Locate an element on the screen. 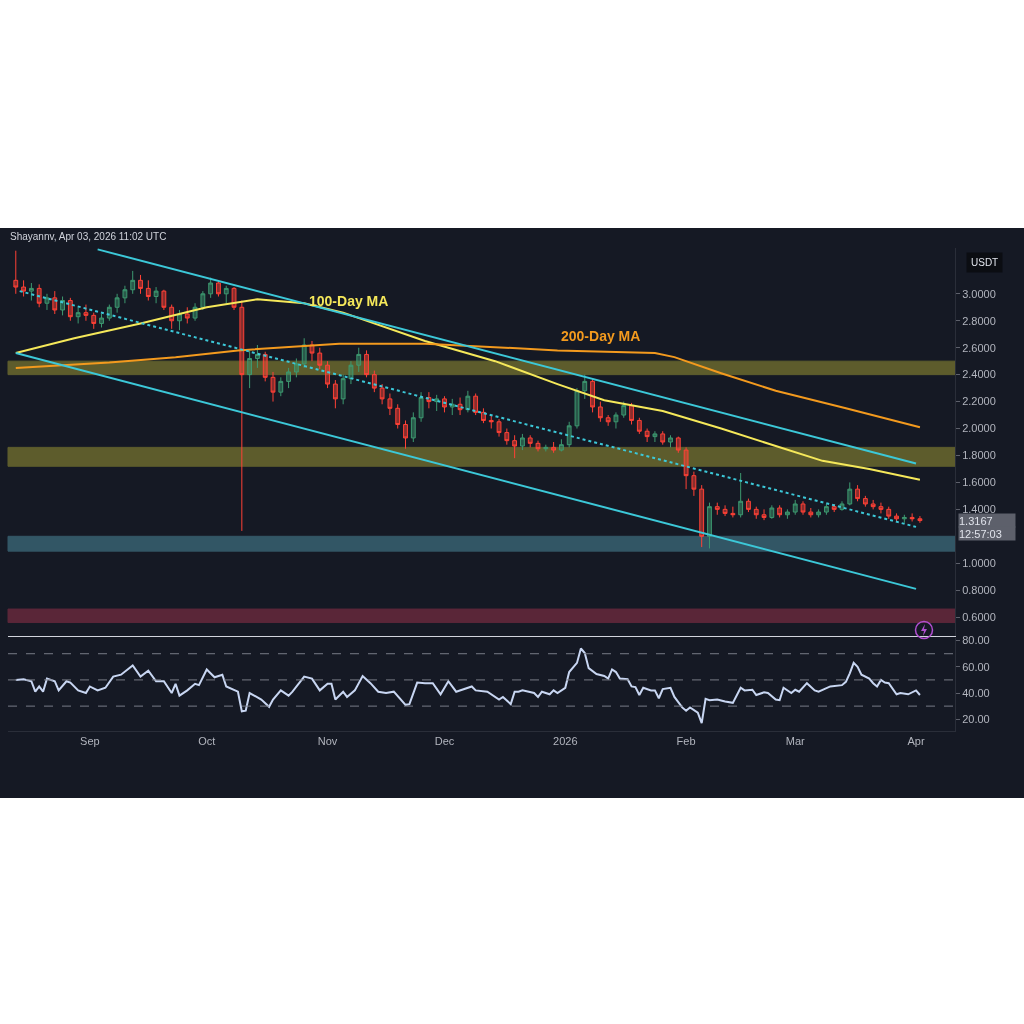  x-tick-label: Dec is located at coordinates (444, 741).